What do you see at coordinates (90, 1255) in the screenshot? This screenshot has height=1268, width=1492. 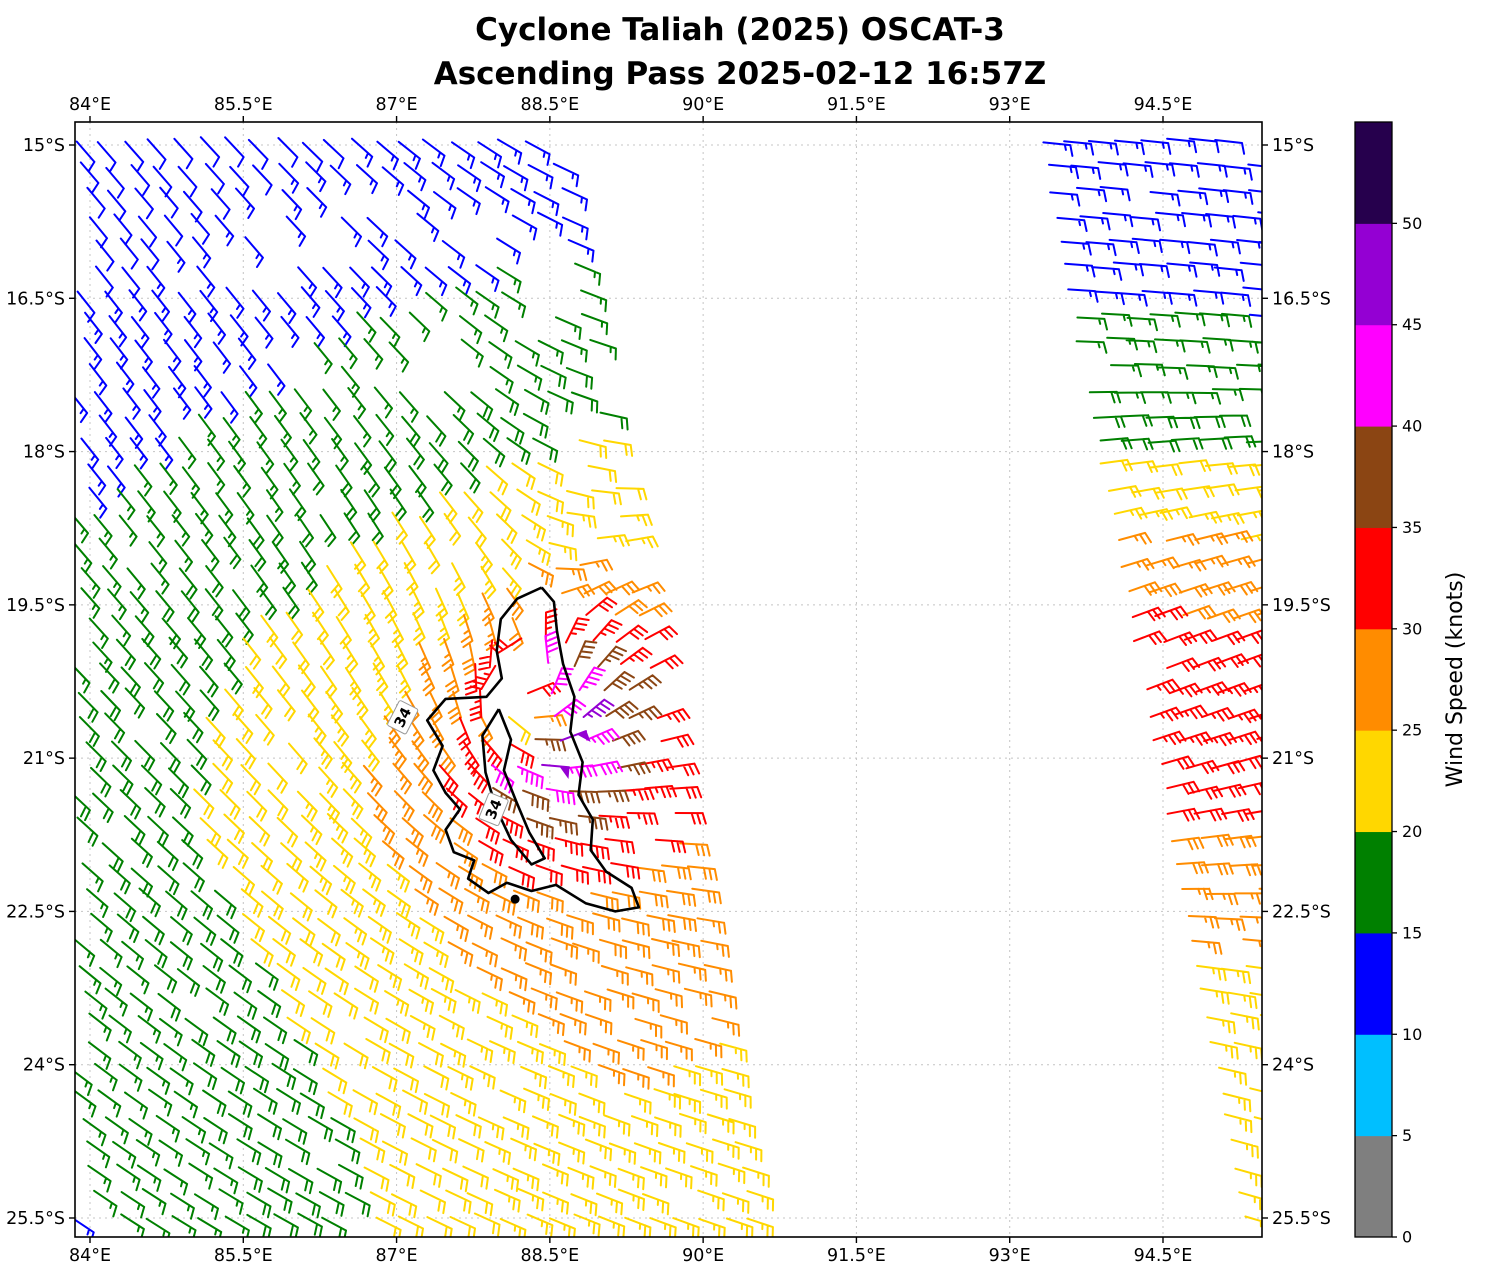 I see `x-tick-label-bottom: 84°E` at bounding box center [90, 1255].